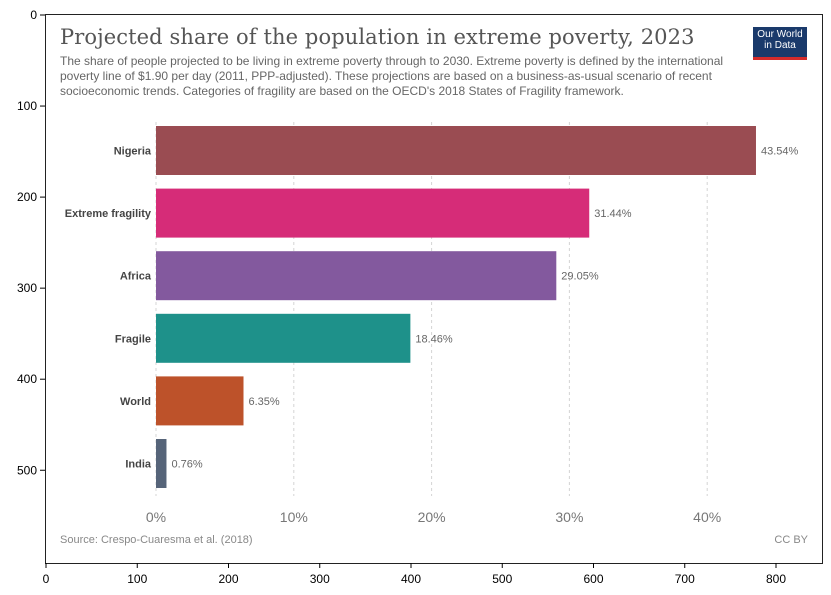  I want to click on bar-india, so click(161, 463).